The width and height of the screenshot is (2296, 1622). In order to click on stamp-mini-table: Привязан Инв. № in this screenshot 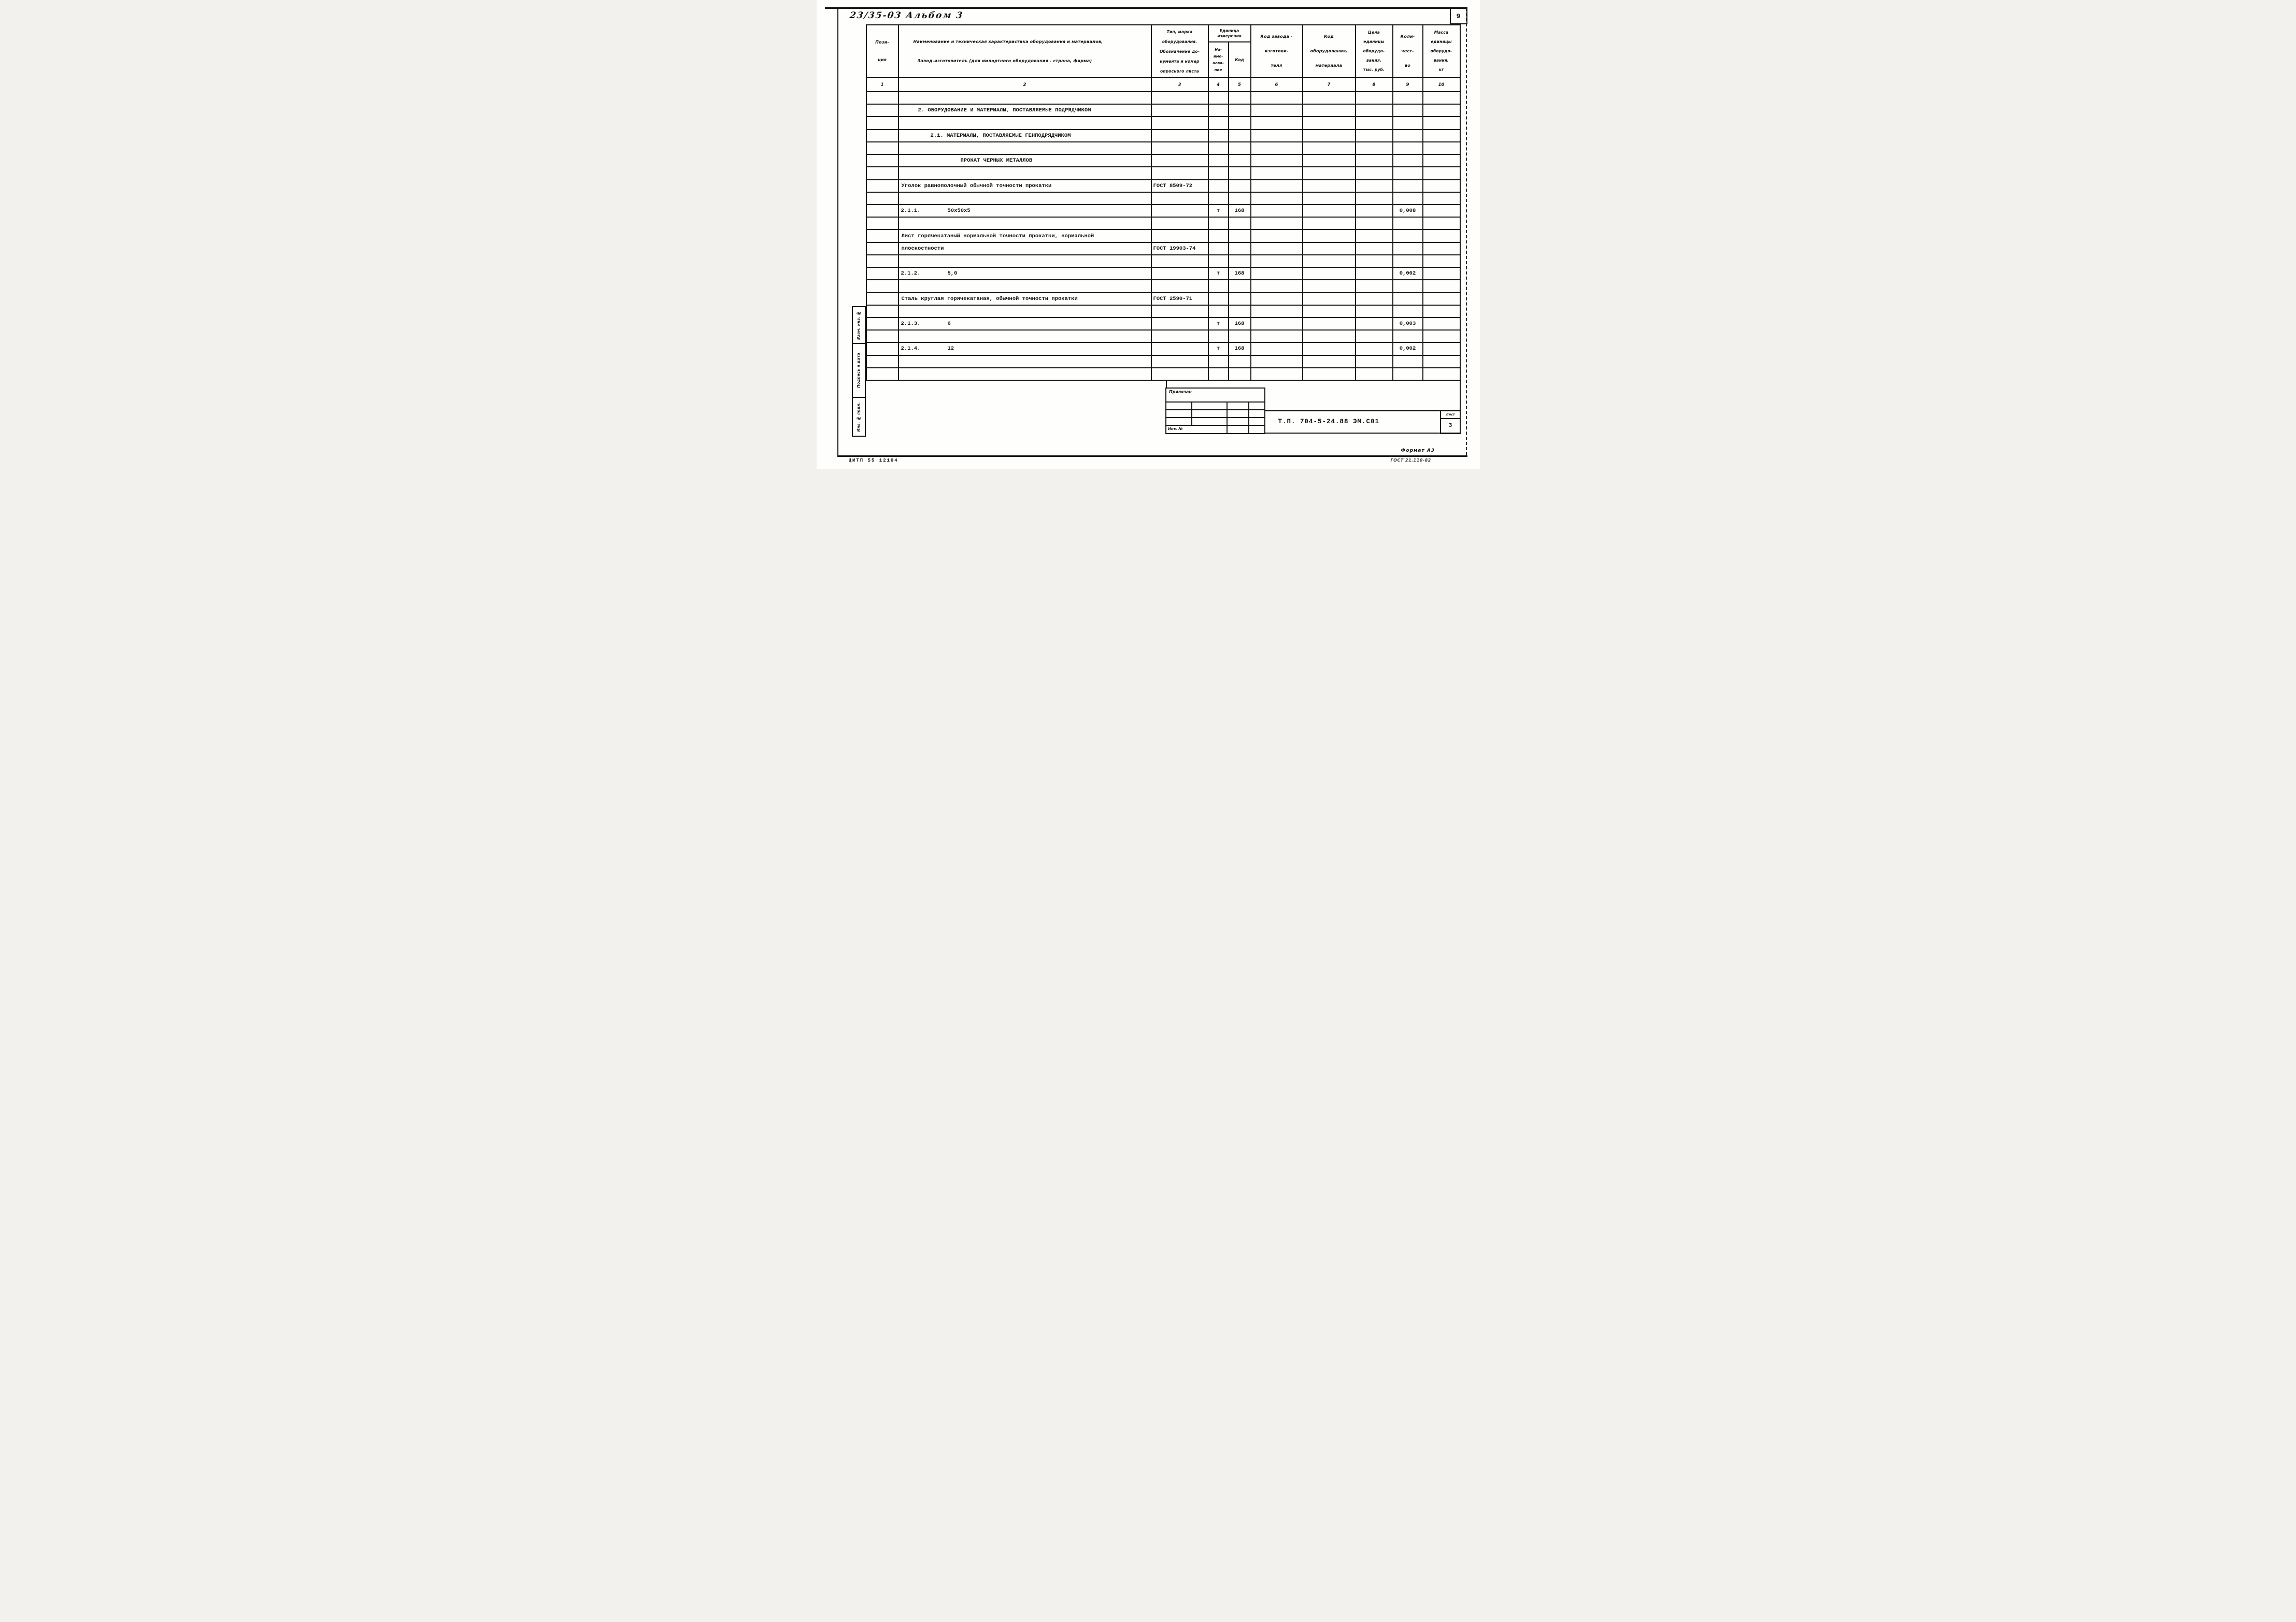, I will do `click(1215, 411)`.